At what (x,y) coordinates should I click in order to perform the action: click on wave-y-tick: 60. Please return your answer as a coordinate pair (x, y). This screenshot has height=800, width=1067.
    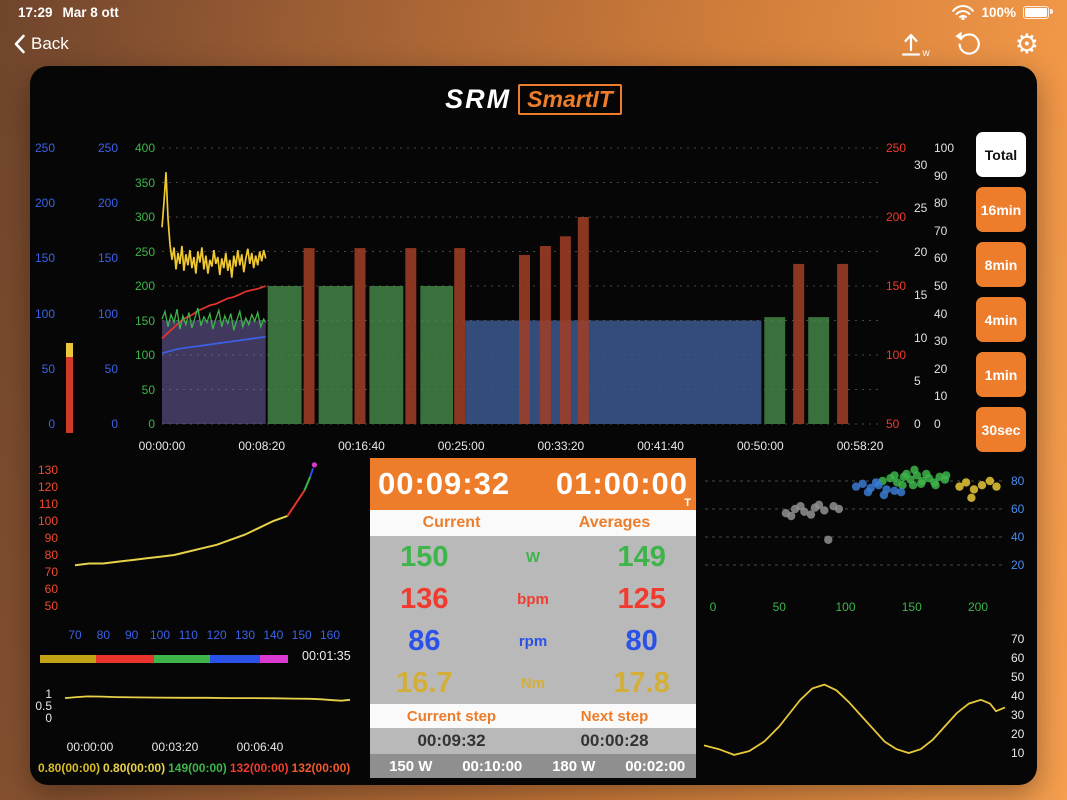
    Looking at the image, I should click on (1018, 658).